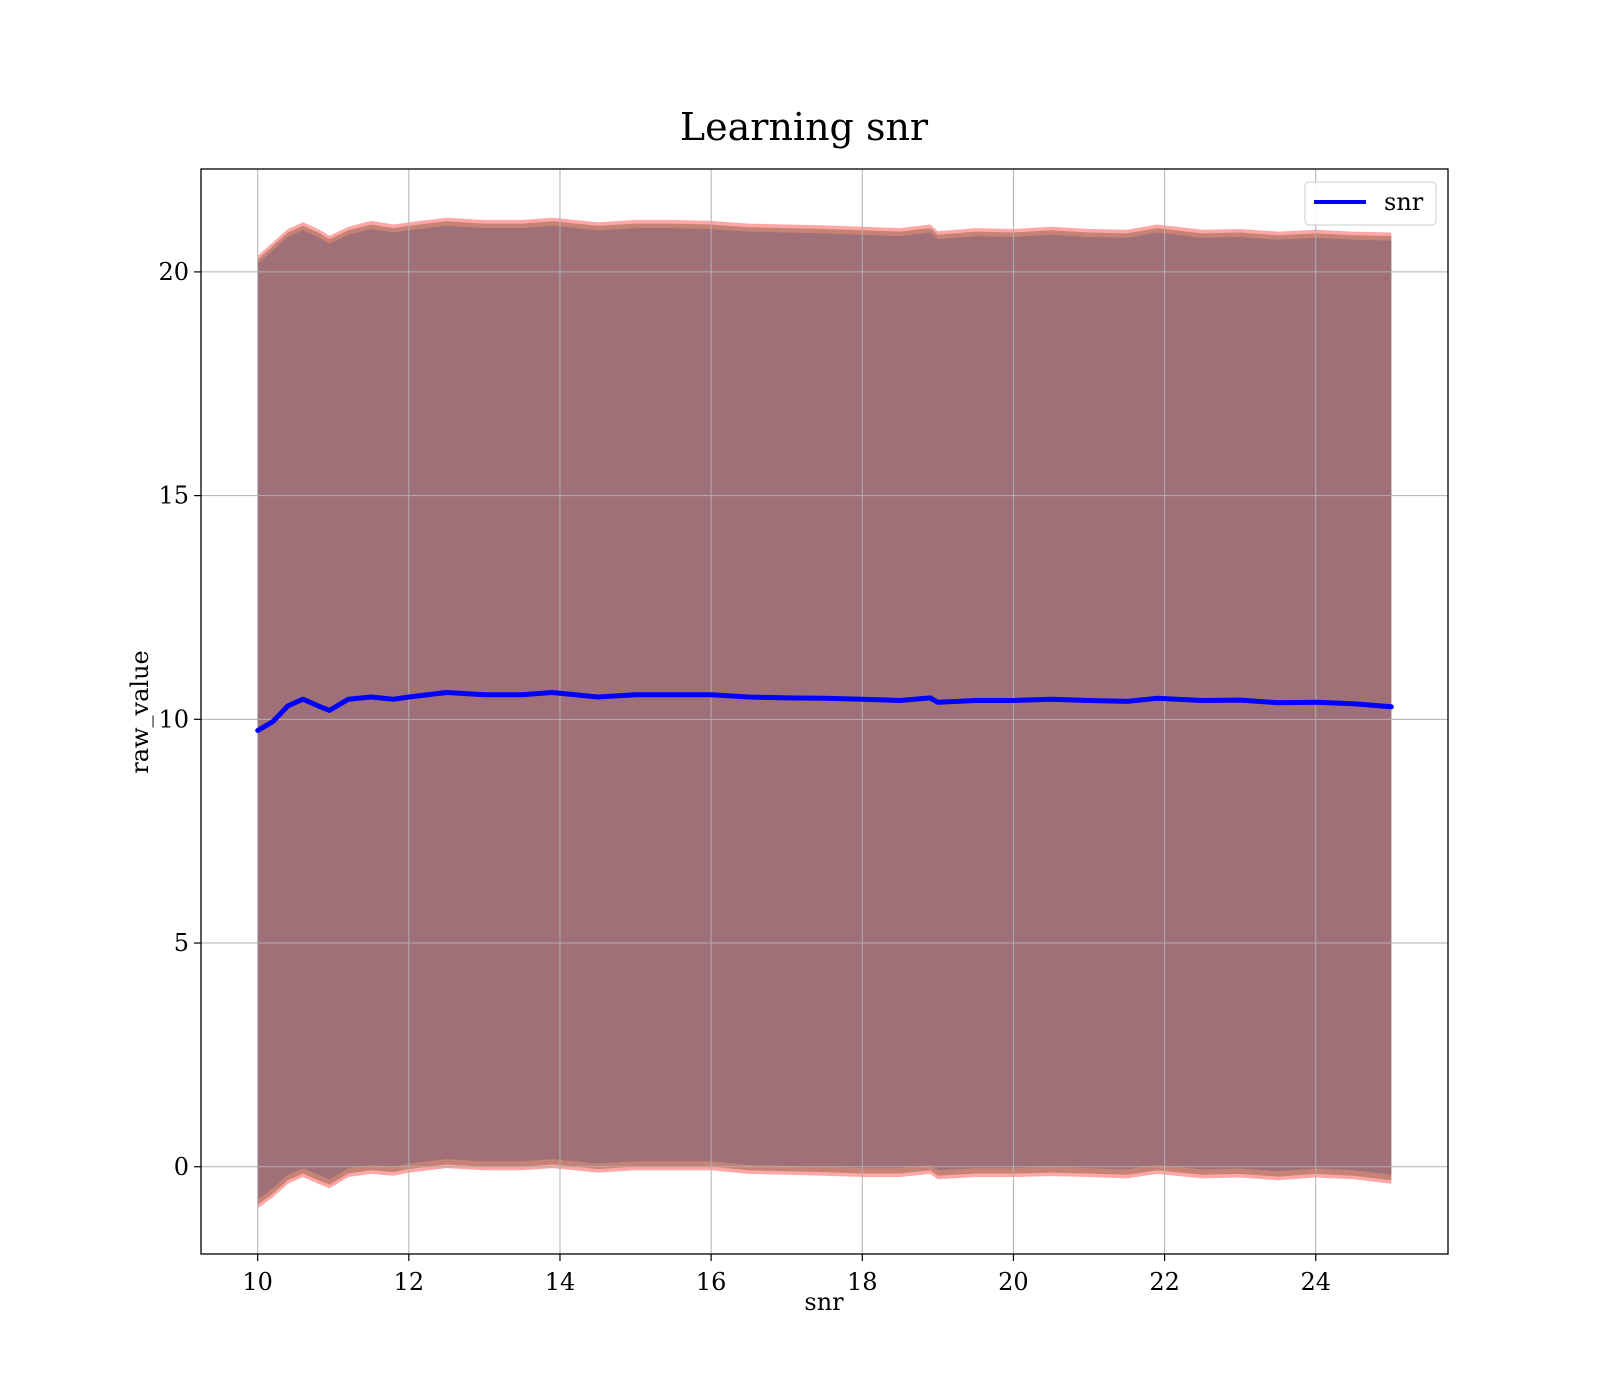  I want to click on y-axis-ticks: 0 5 10 15 20, so click(179, 719).